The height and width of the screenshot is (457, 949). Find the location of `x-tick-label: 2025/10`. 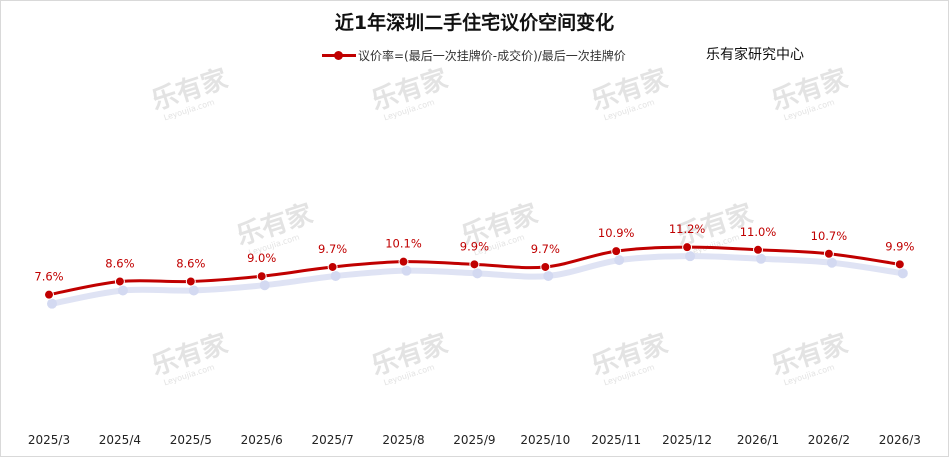

x-tick-label: 2025/10 is located at coordinates (545, 440).